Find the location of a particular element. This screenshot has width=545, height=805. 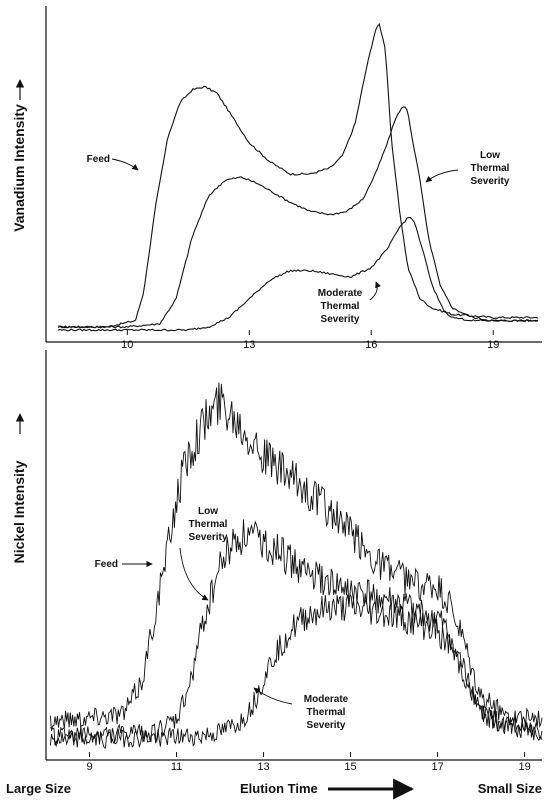

bottom-label-large-size: Large Size is located at coordinates (38, 788).